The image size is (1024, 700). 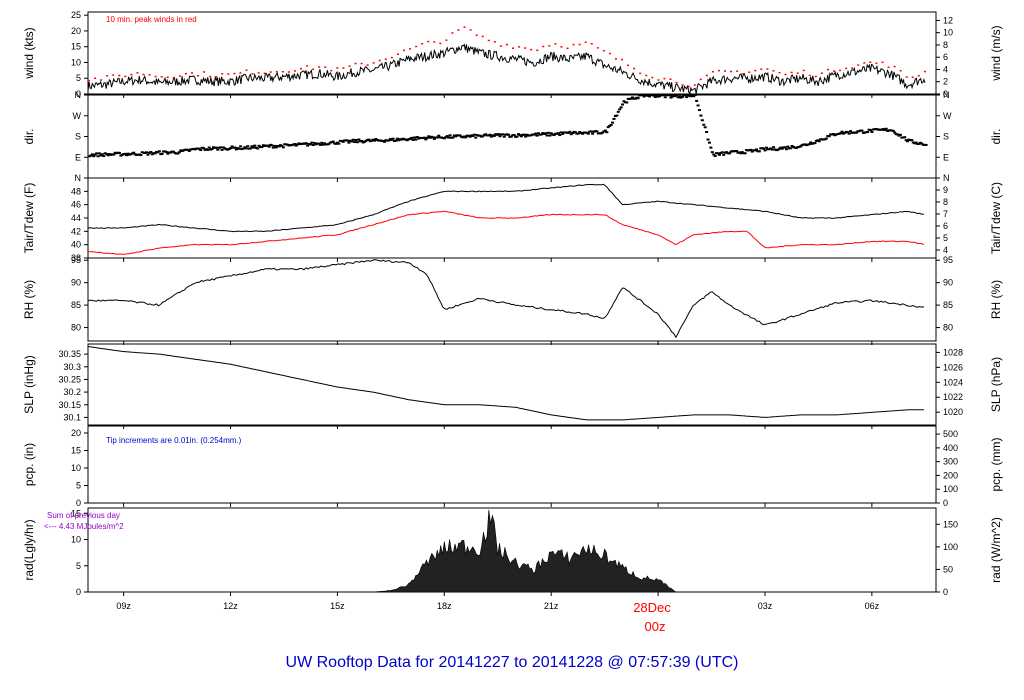 What do you see at coordinates (945, 57) in the screenshot?
I see `wind-ytick-right-label: 6` at bounding box center [945, 57].